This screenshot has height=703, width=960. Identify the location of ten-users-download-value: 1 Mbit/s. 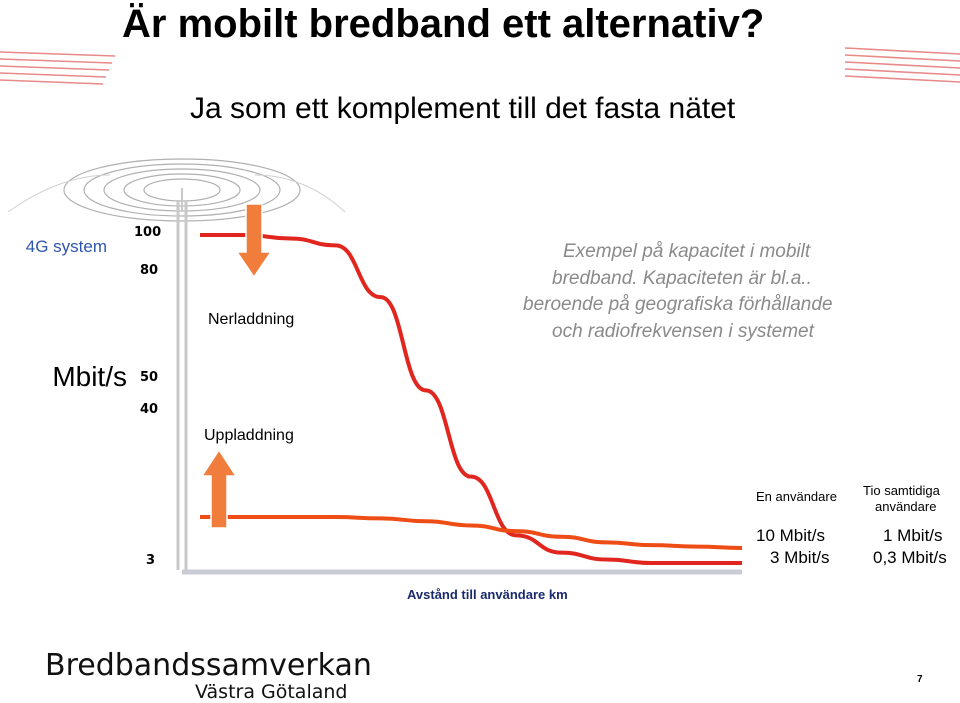
(913, 535).